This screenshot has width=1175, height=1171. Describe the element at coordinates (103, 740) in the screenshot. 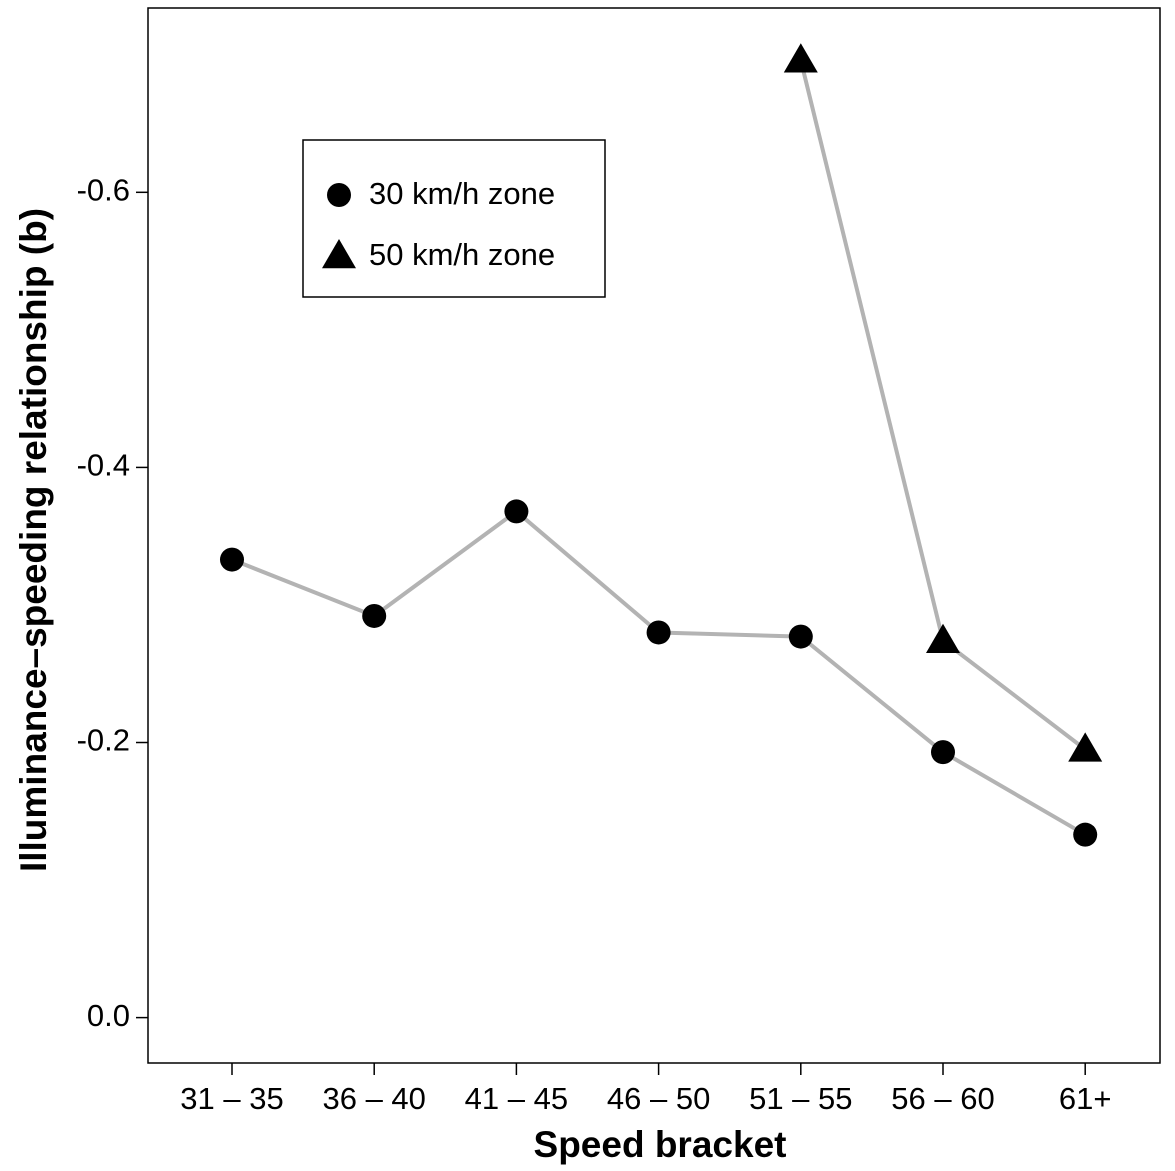

I see `y-tick-label: -0.2` at that location.